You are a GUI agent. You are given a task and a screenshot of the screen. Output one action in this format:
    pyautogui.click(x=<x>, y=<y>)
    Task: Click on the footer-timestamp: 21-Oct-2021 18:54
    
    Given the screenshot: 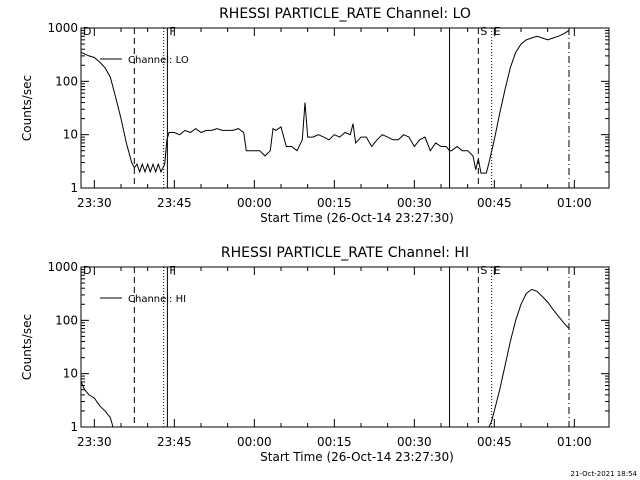 What is the action you would take?
    pyautogui.click(x=604, y=474)
    